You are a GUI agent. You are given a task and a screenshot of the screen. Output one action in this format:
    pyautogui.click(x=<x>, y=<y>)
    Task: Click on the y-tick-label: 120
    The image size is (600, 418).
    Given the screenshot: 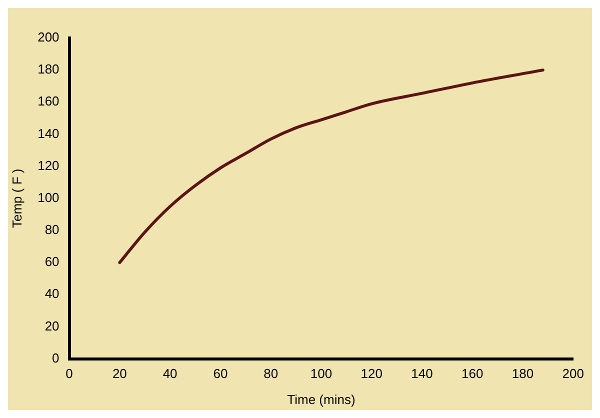 What is the action you would take?
    pyautogui.click(x=49, y=165)
    